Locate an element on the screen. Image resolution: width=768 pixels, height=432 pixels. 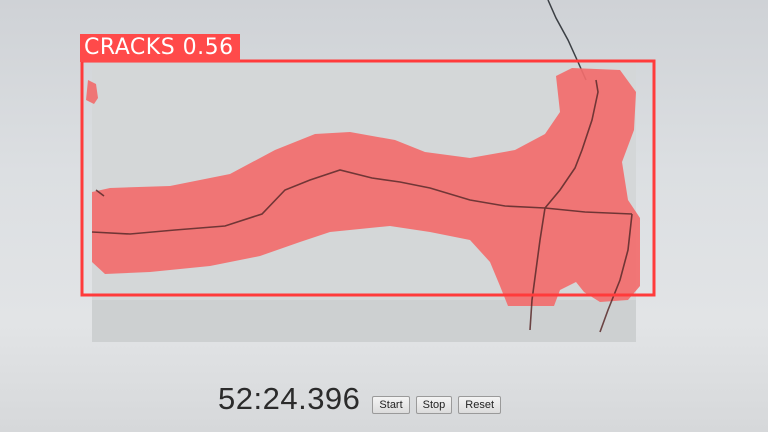
stopwatch: 52:24.396 Start Stop Reset is located at coordinates (360, 399).